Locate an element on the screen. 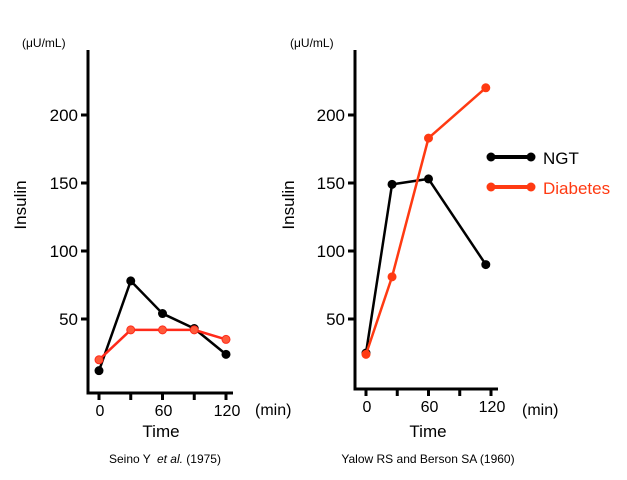 The image size is (627, 480). caption-author: Yalow RS and Berson SA is located at coordinates (409, 459).